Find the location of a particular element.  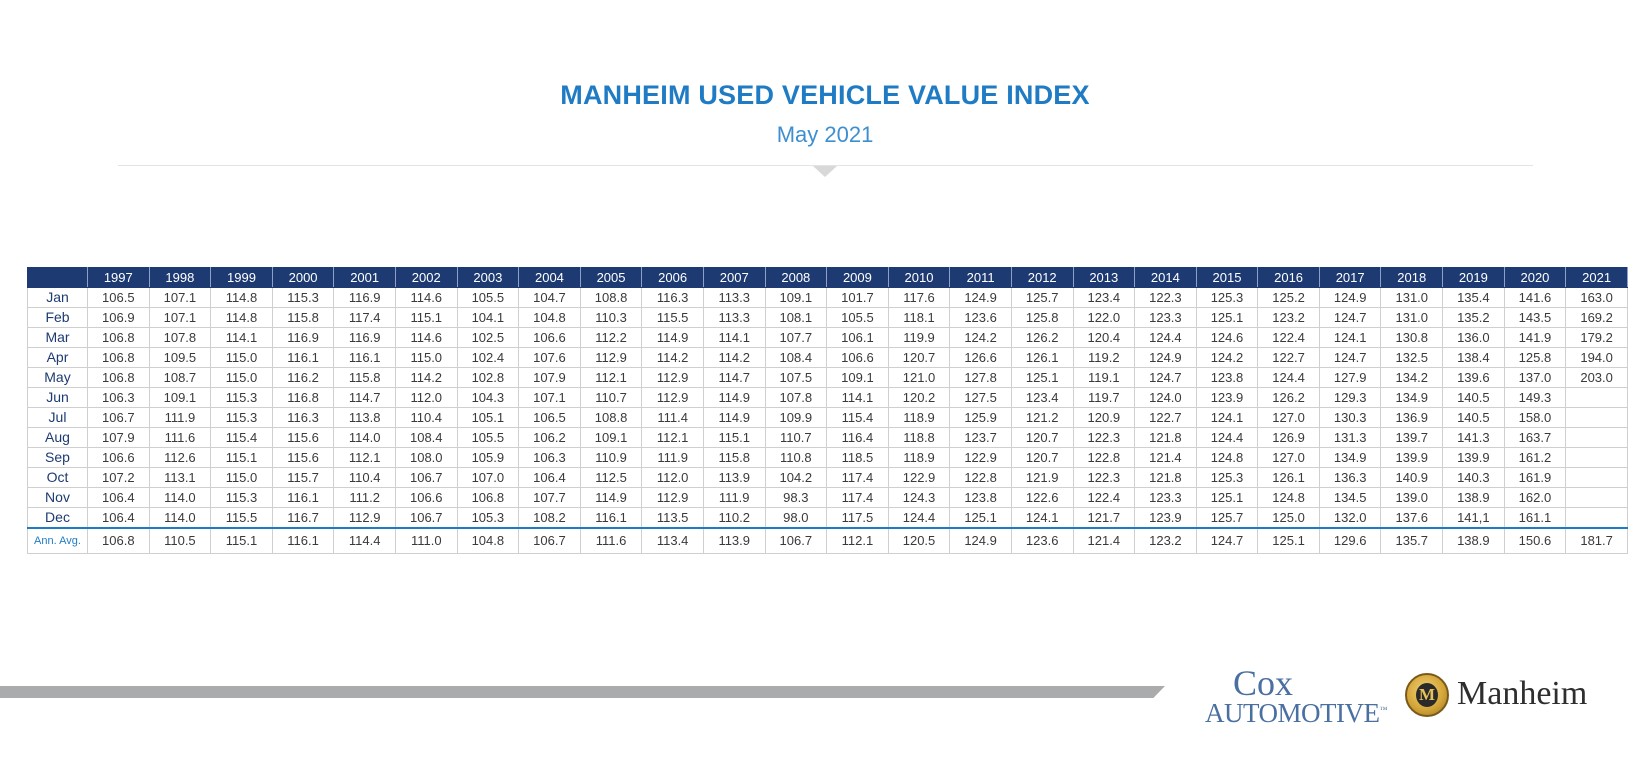

index-value-cell: 104.8 is located at coordinates (488, 540).